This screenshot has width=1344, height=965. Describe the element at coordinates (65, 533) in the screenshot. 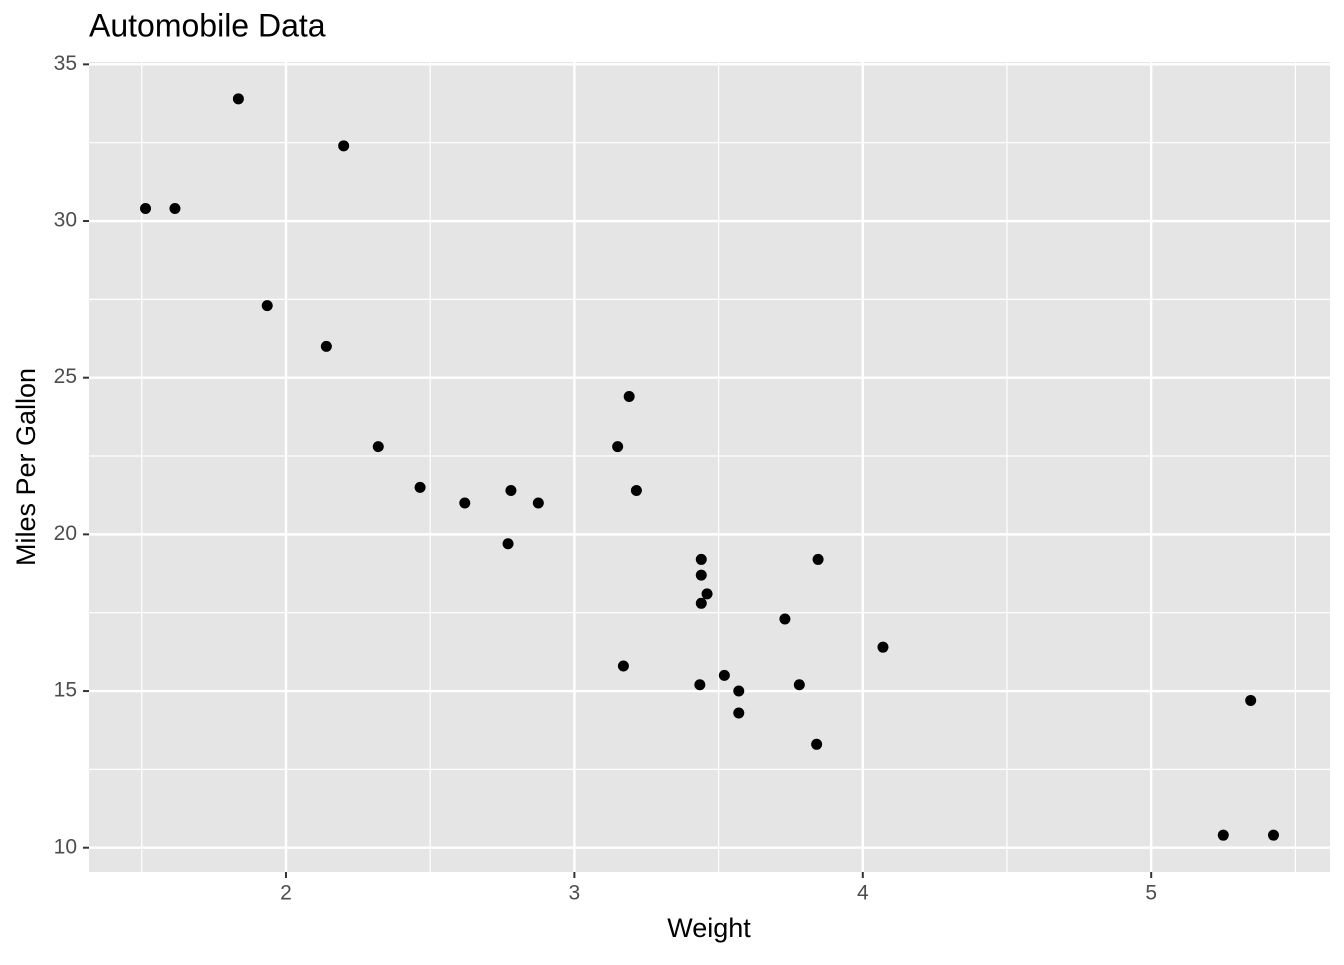

I see `y-tick-label: 20` at that location.